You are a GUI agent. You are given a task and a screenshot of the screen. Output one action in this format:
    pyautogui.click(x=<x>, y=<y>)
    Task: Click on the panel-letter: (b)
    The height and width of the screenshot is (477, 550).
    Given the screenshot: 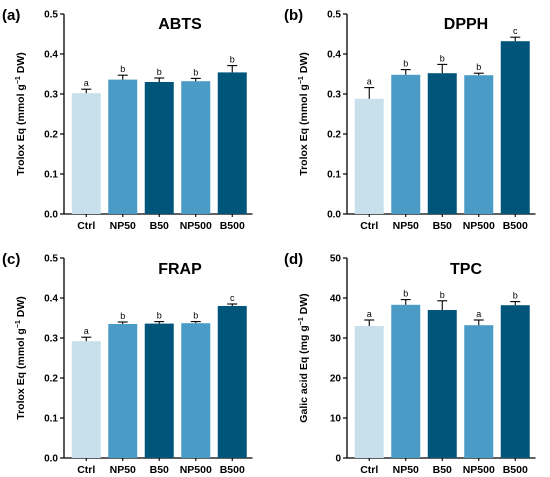 What is the action you would take?
    pyautogui.click(x=293, y=15)
    